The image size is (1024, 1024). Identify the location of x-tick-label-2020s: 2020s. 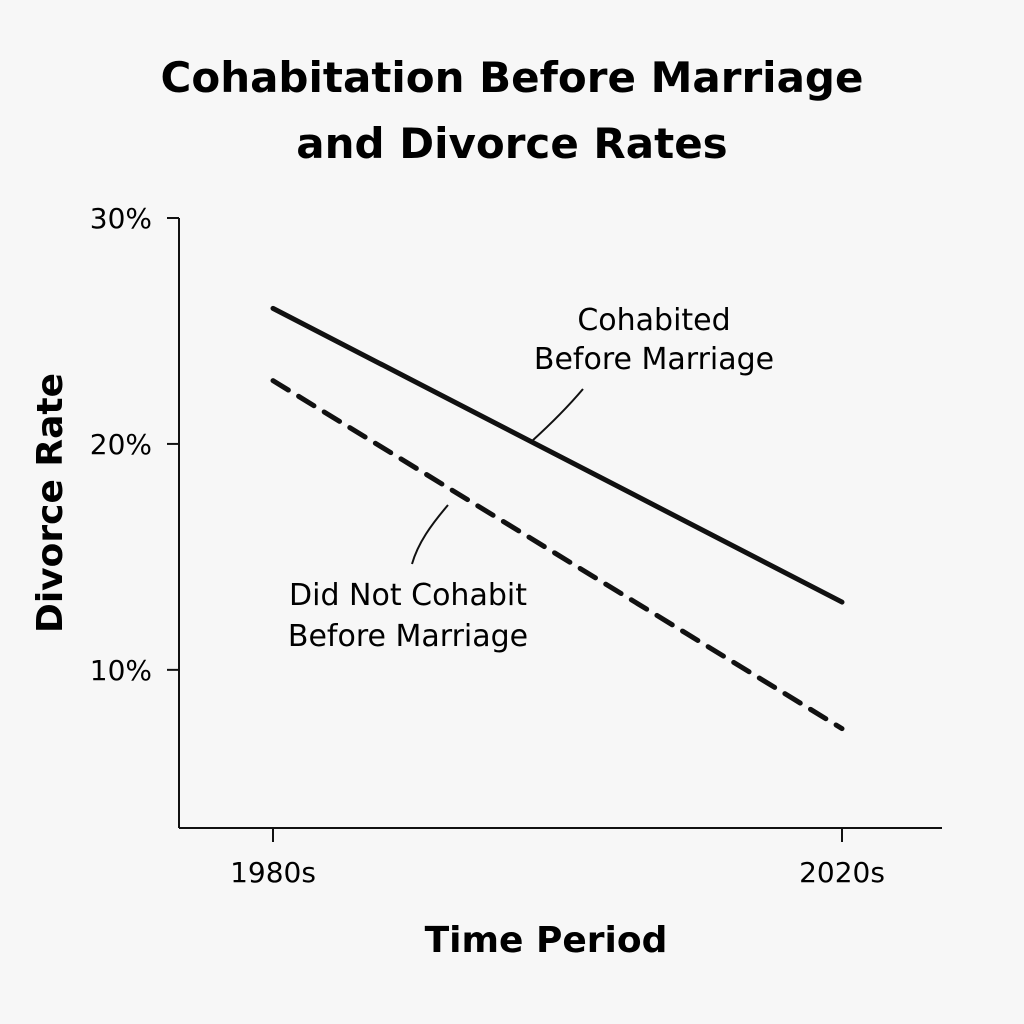
(842, 872).